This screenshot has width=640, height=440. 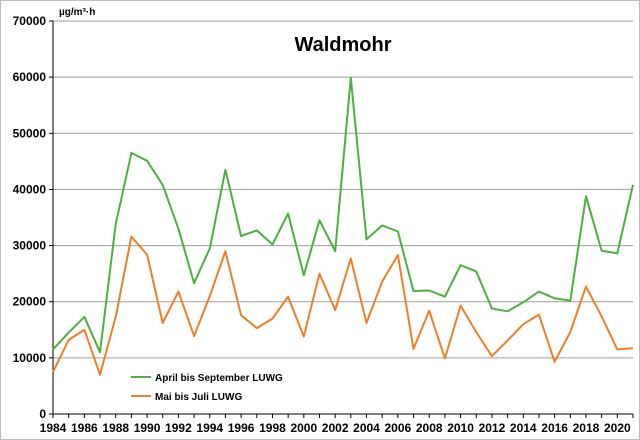 I want to click on x-tick-label: 2000, so click(x=303, y=428).